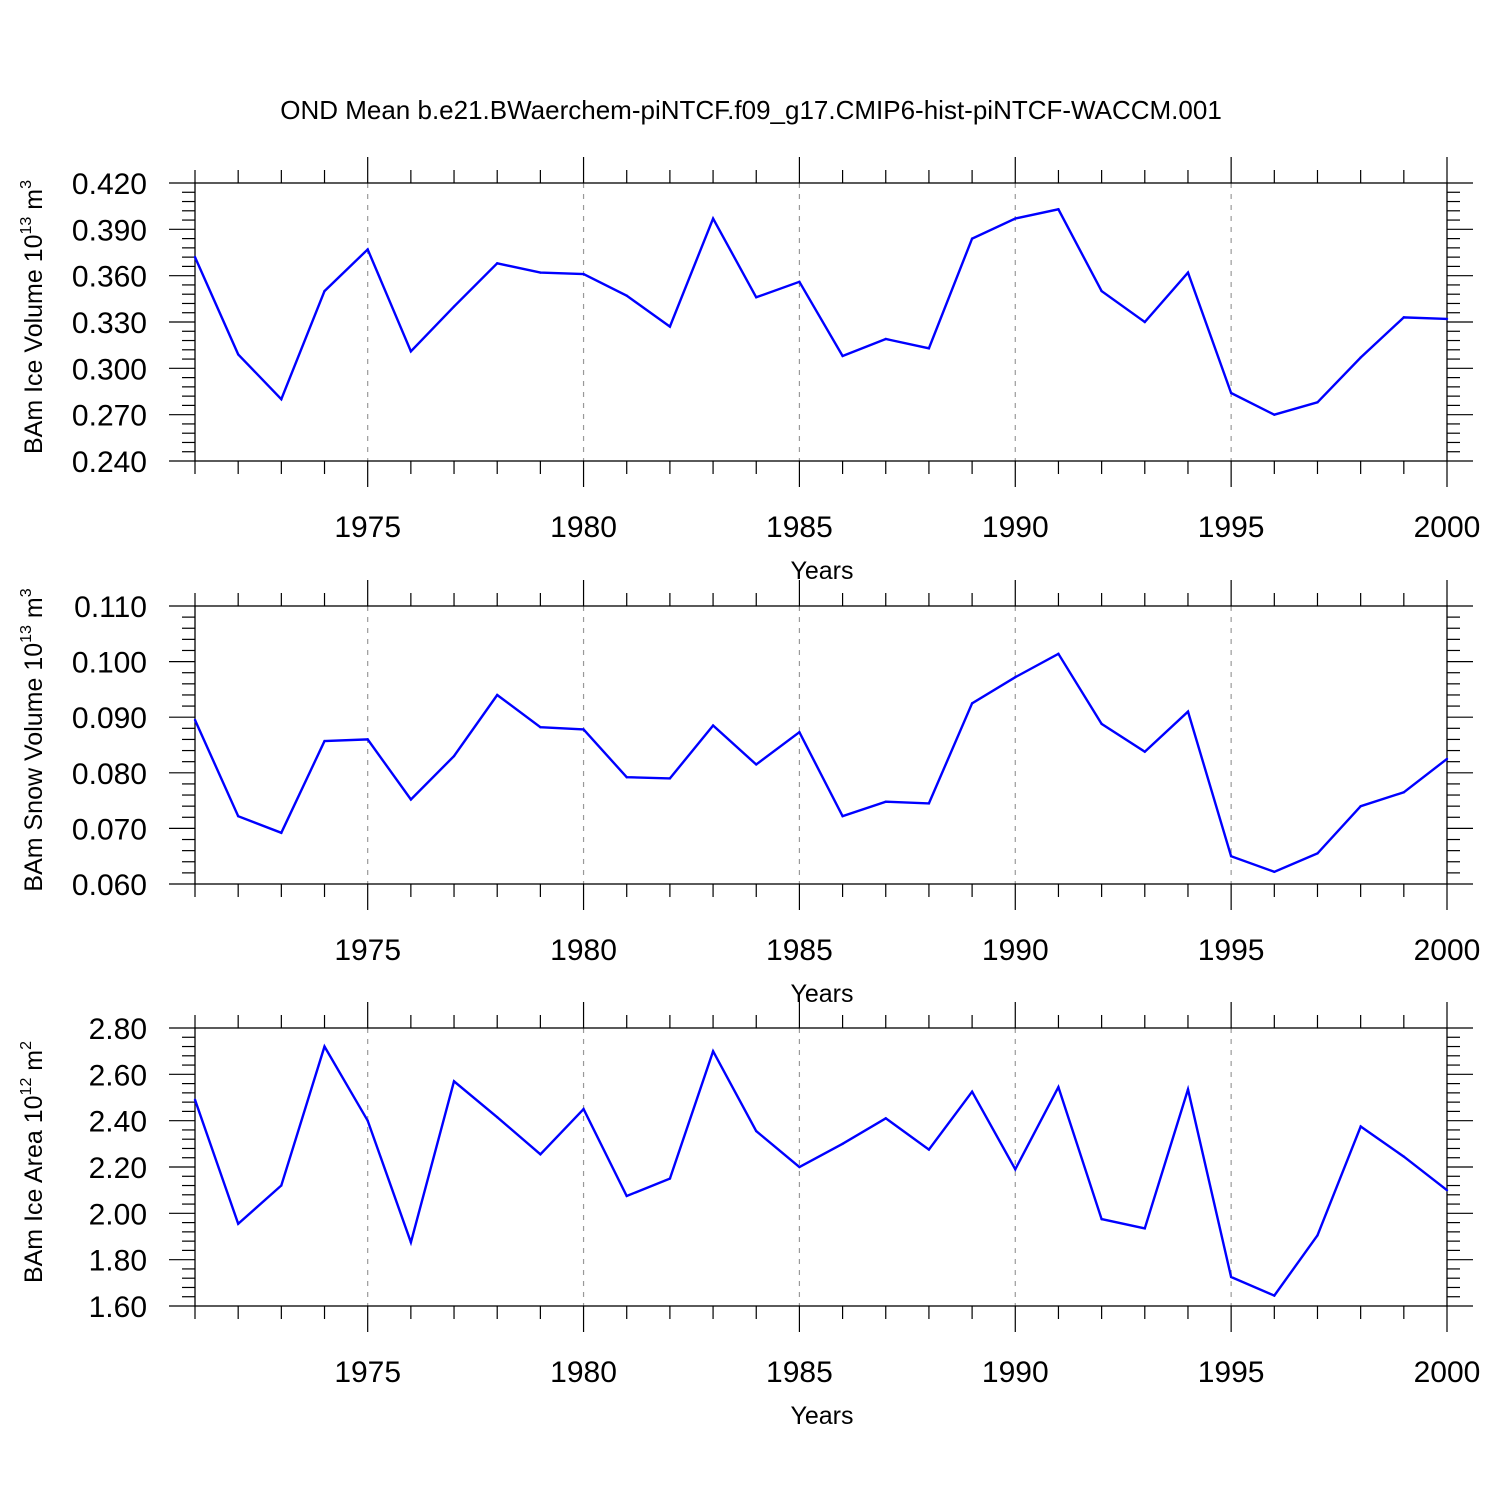  What do you see at coordinates (118, 1075) in the screenshot?
I see `ice-area-y-tick-label: 2.60` at bounding box center [118, 1075].